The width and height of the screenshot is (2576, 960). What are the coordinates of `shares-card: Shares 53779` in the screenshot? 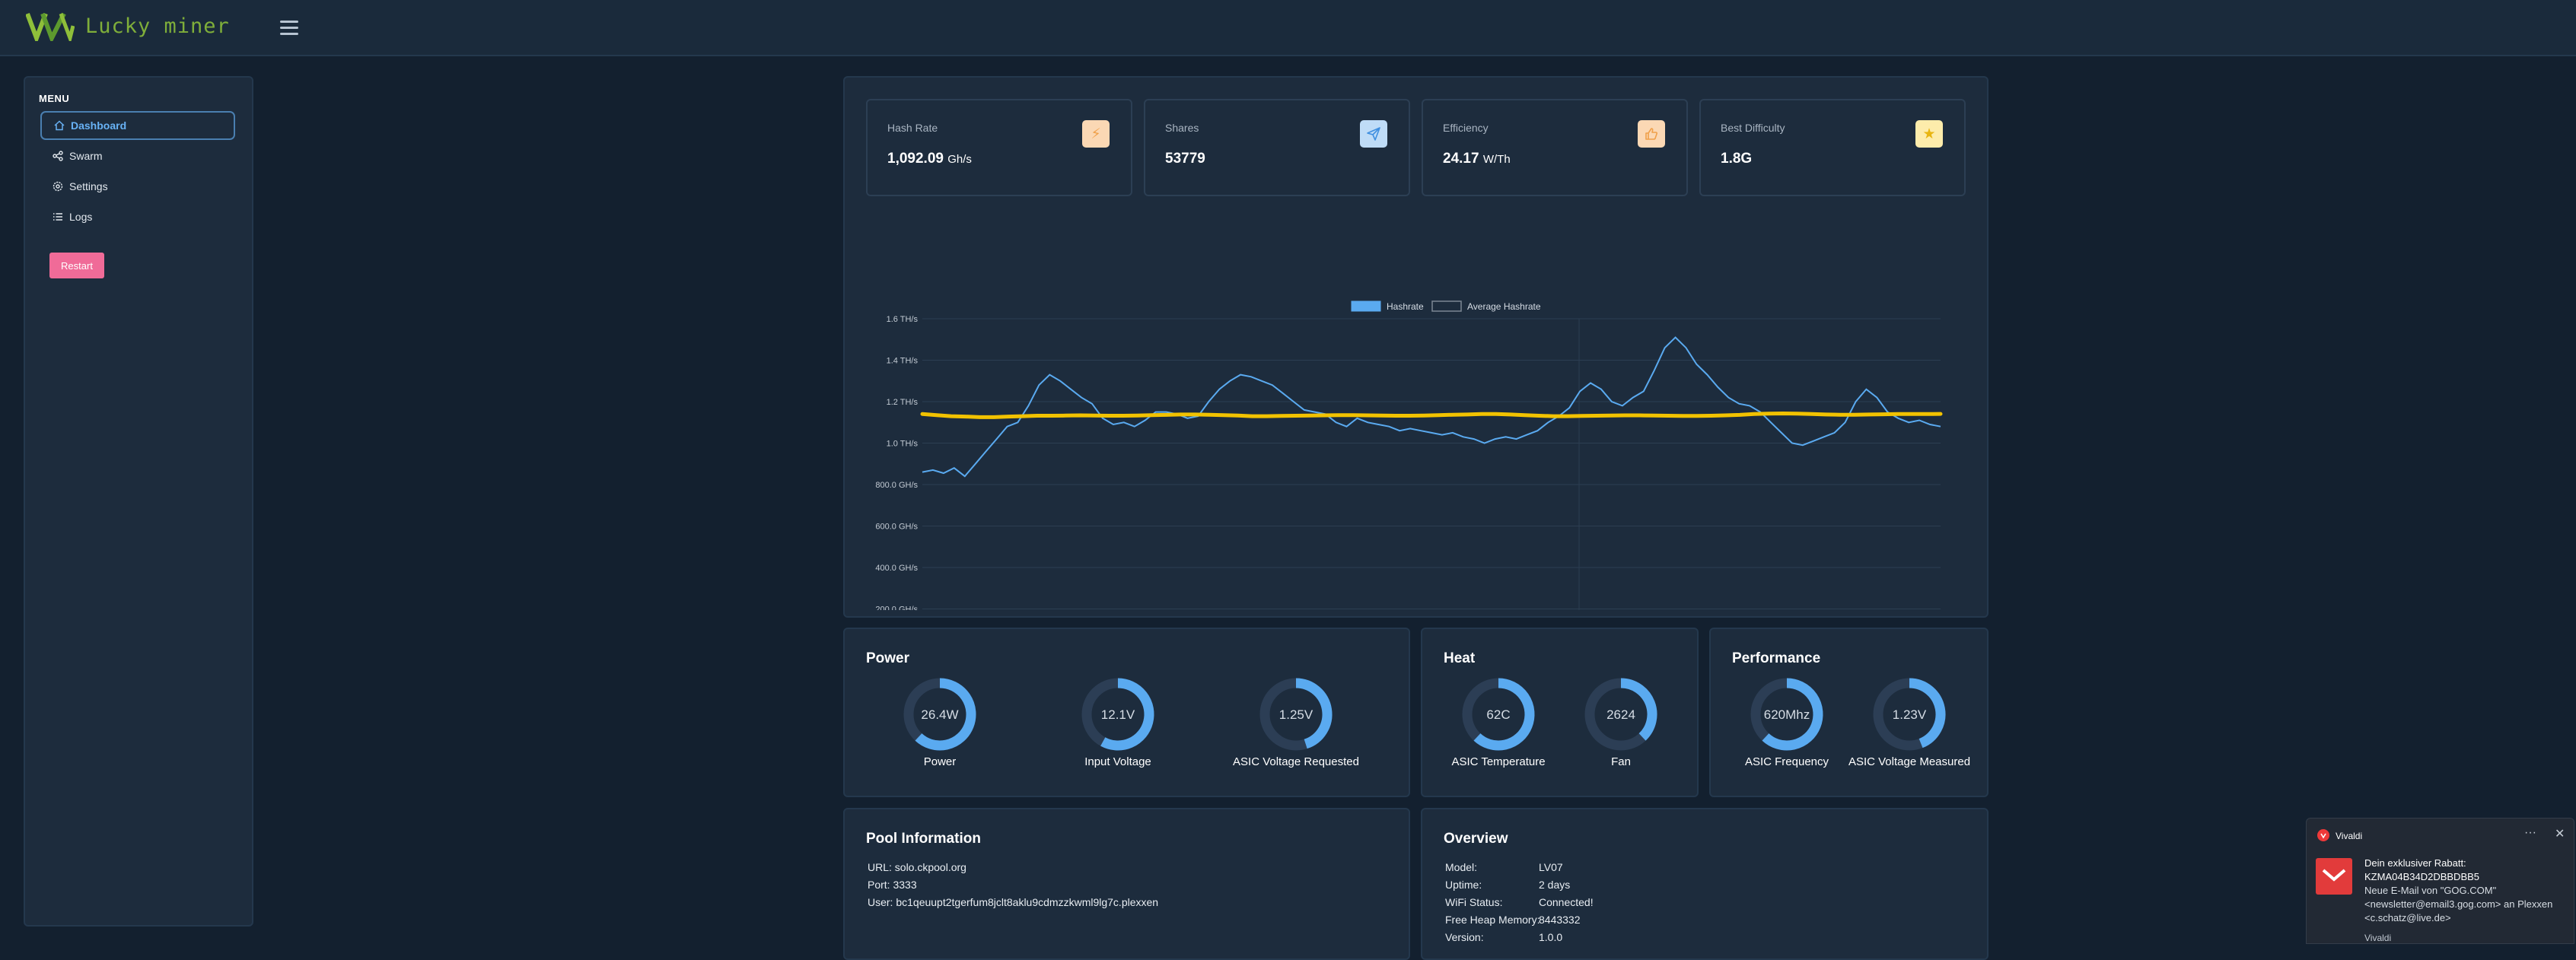 It's located at (1277, 148).